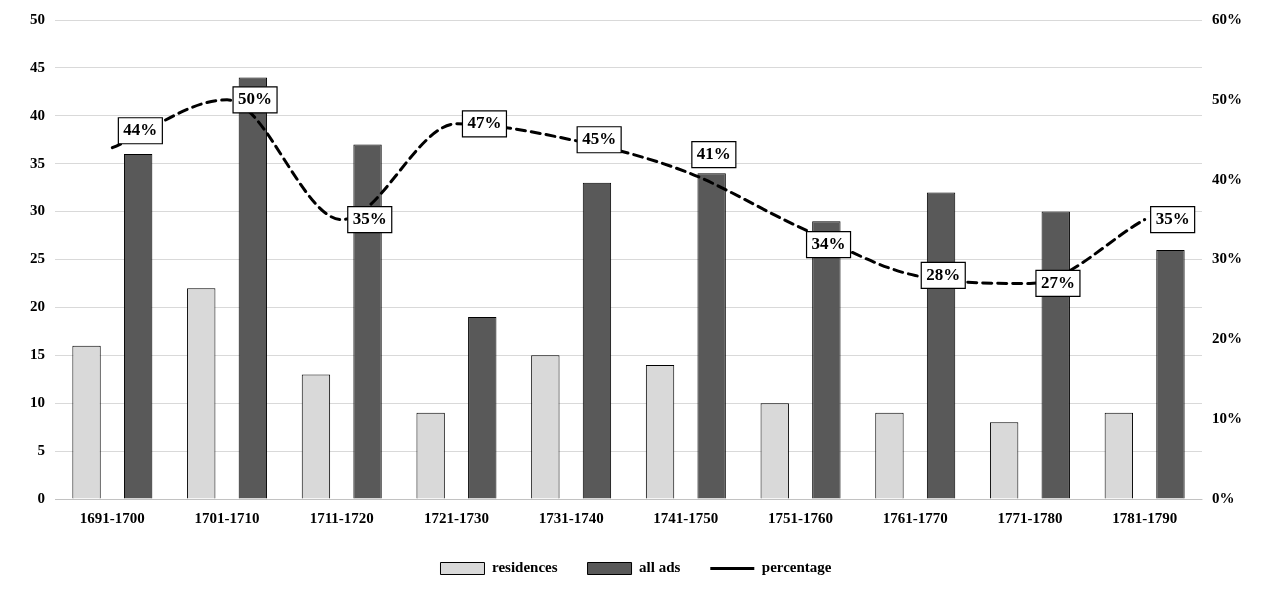  What do you see at coordinates (713, 154) in the screenshot?
I see `data-label: 41%` at bounding box center [713, 154].